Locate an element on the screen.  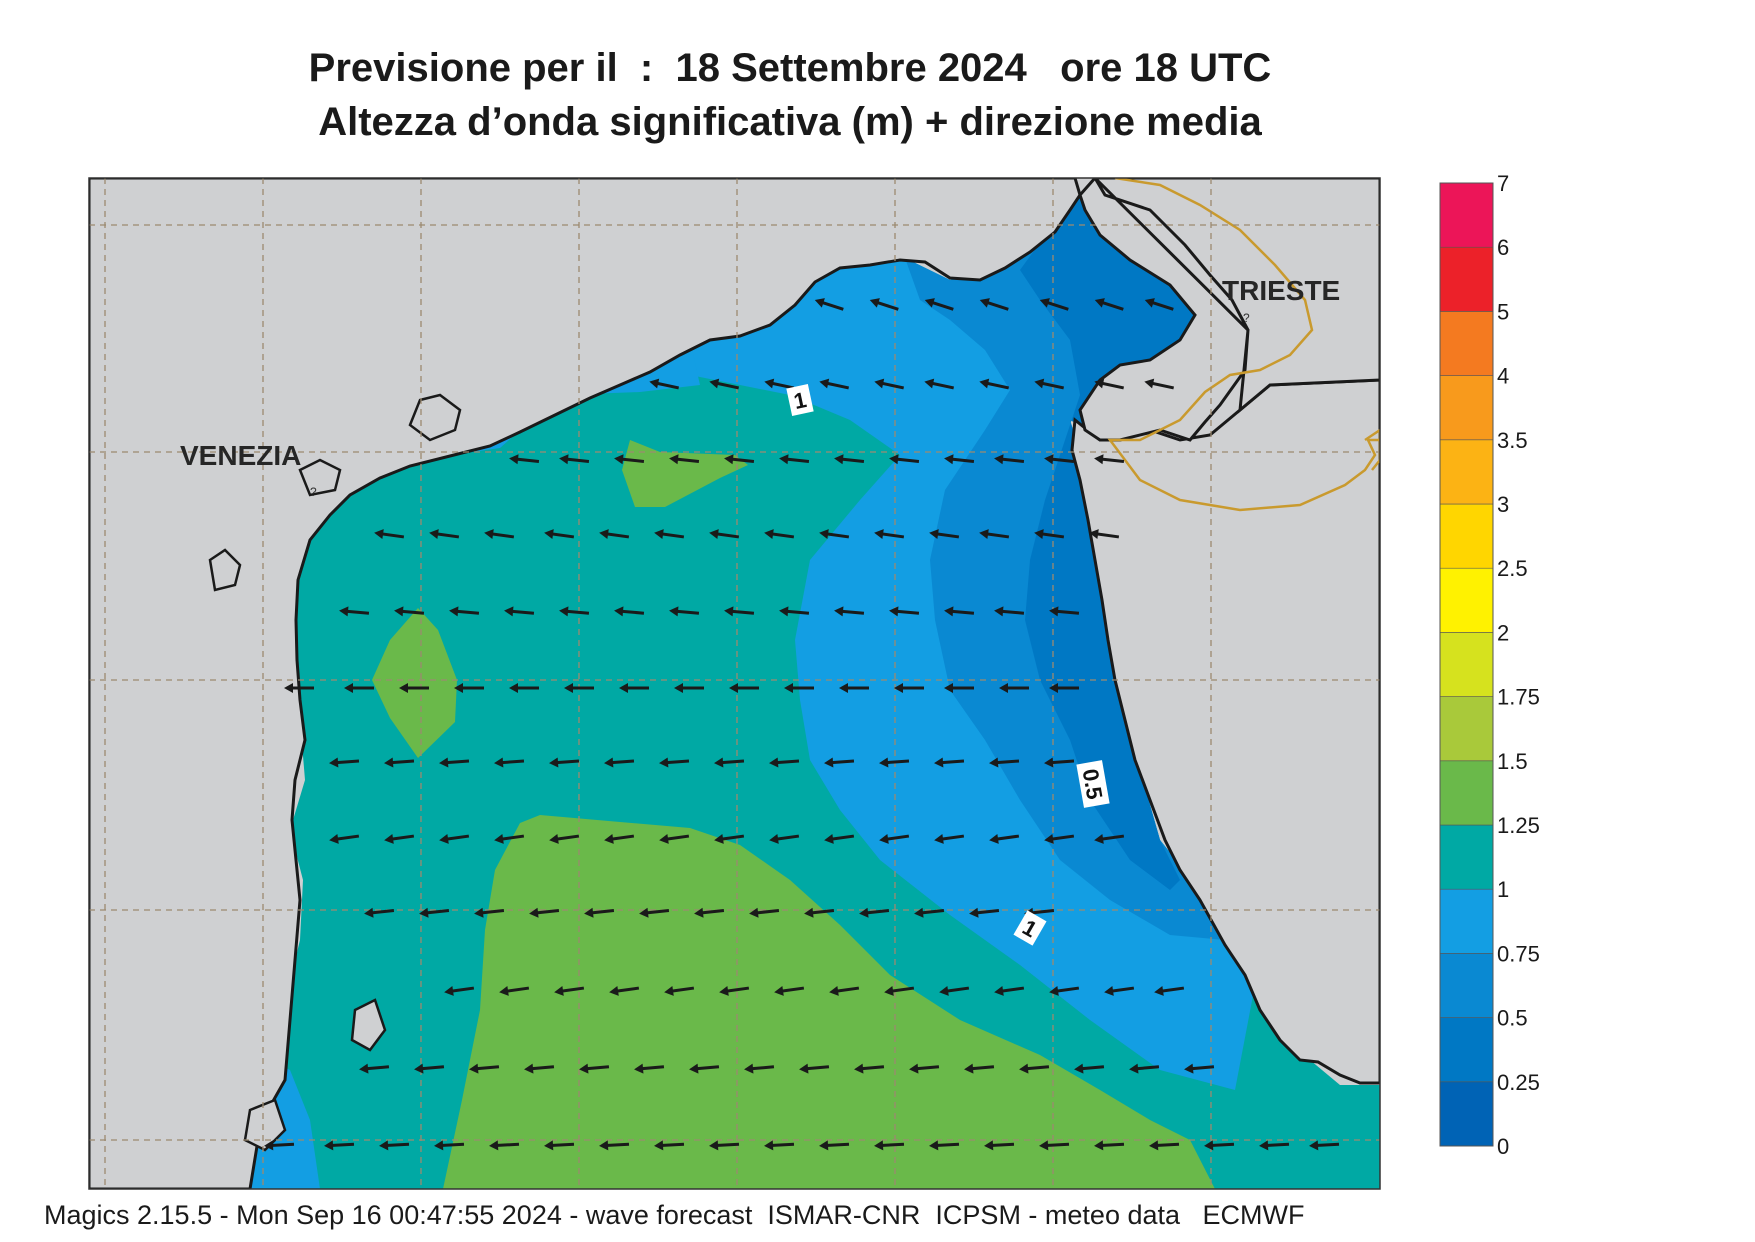
border-line-east is located at coordinates (1372, 449).